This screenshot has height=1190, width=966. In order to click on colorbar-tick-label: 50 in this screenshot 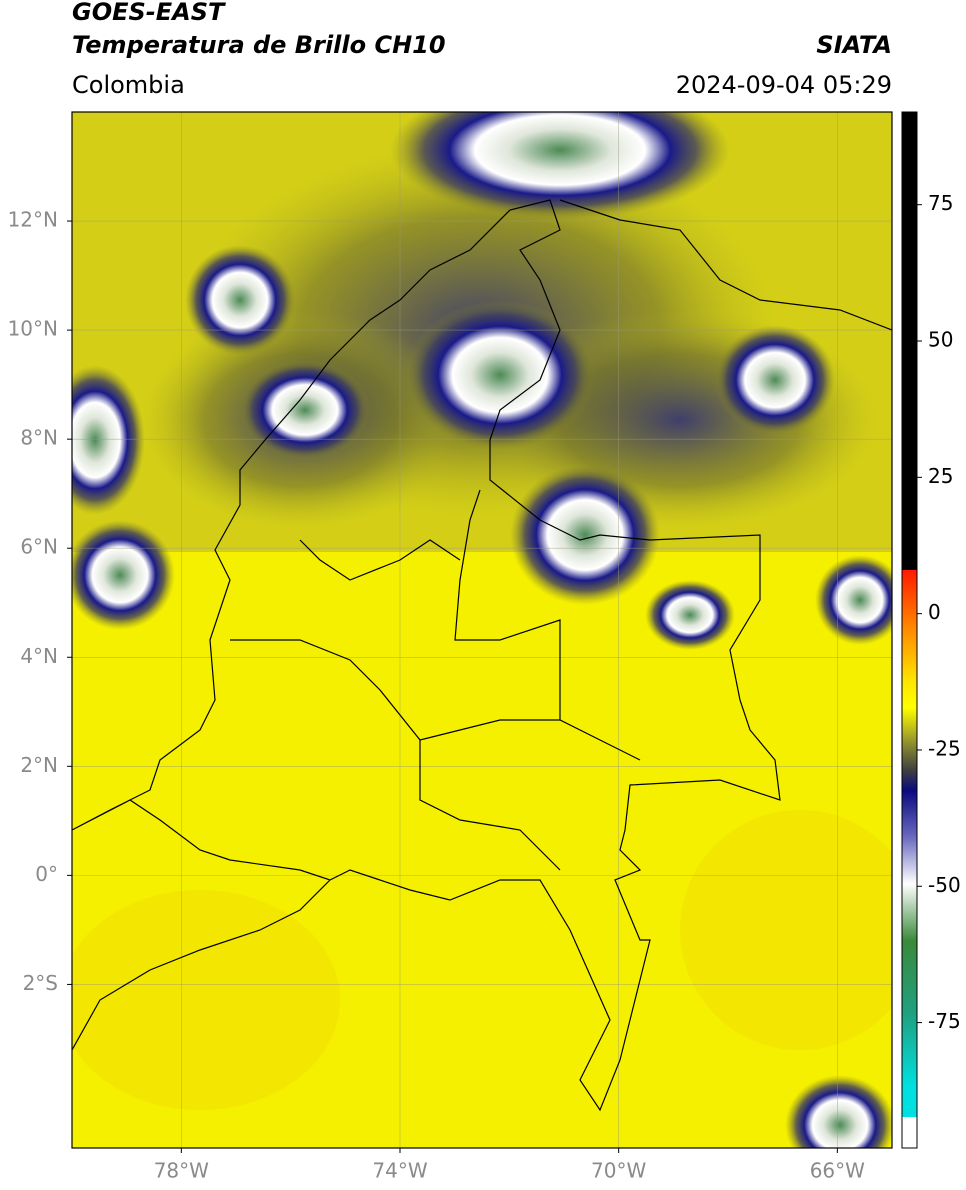, I will do `click(940, 340)`.